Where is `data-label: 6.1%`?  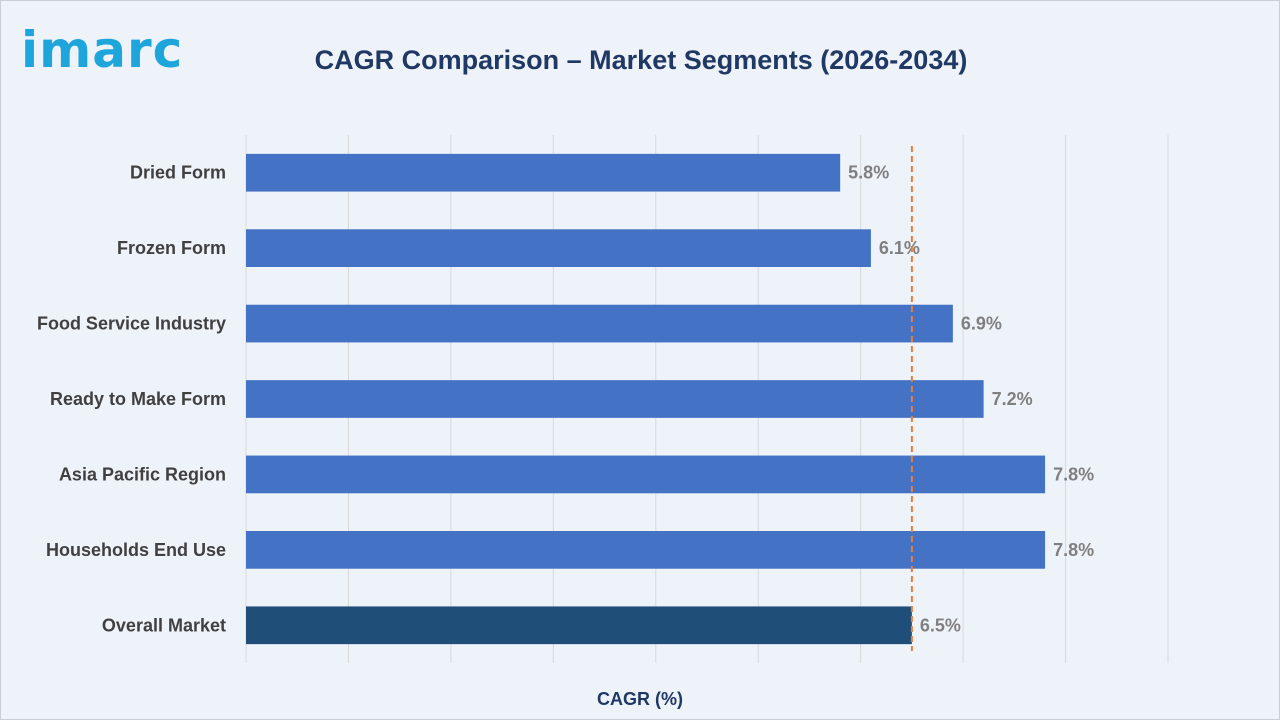
data-label: 6.1% is located at coordinates (899, 248).